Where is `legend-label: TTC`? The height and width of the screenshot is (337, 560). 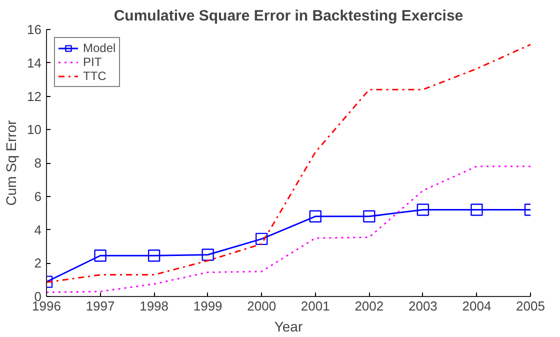
legend-label: TTC is located at coordinates (94, 76).